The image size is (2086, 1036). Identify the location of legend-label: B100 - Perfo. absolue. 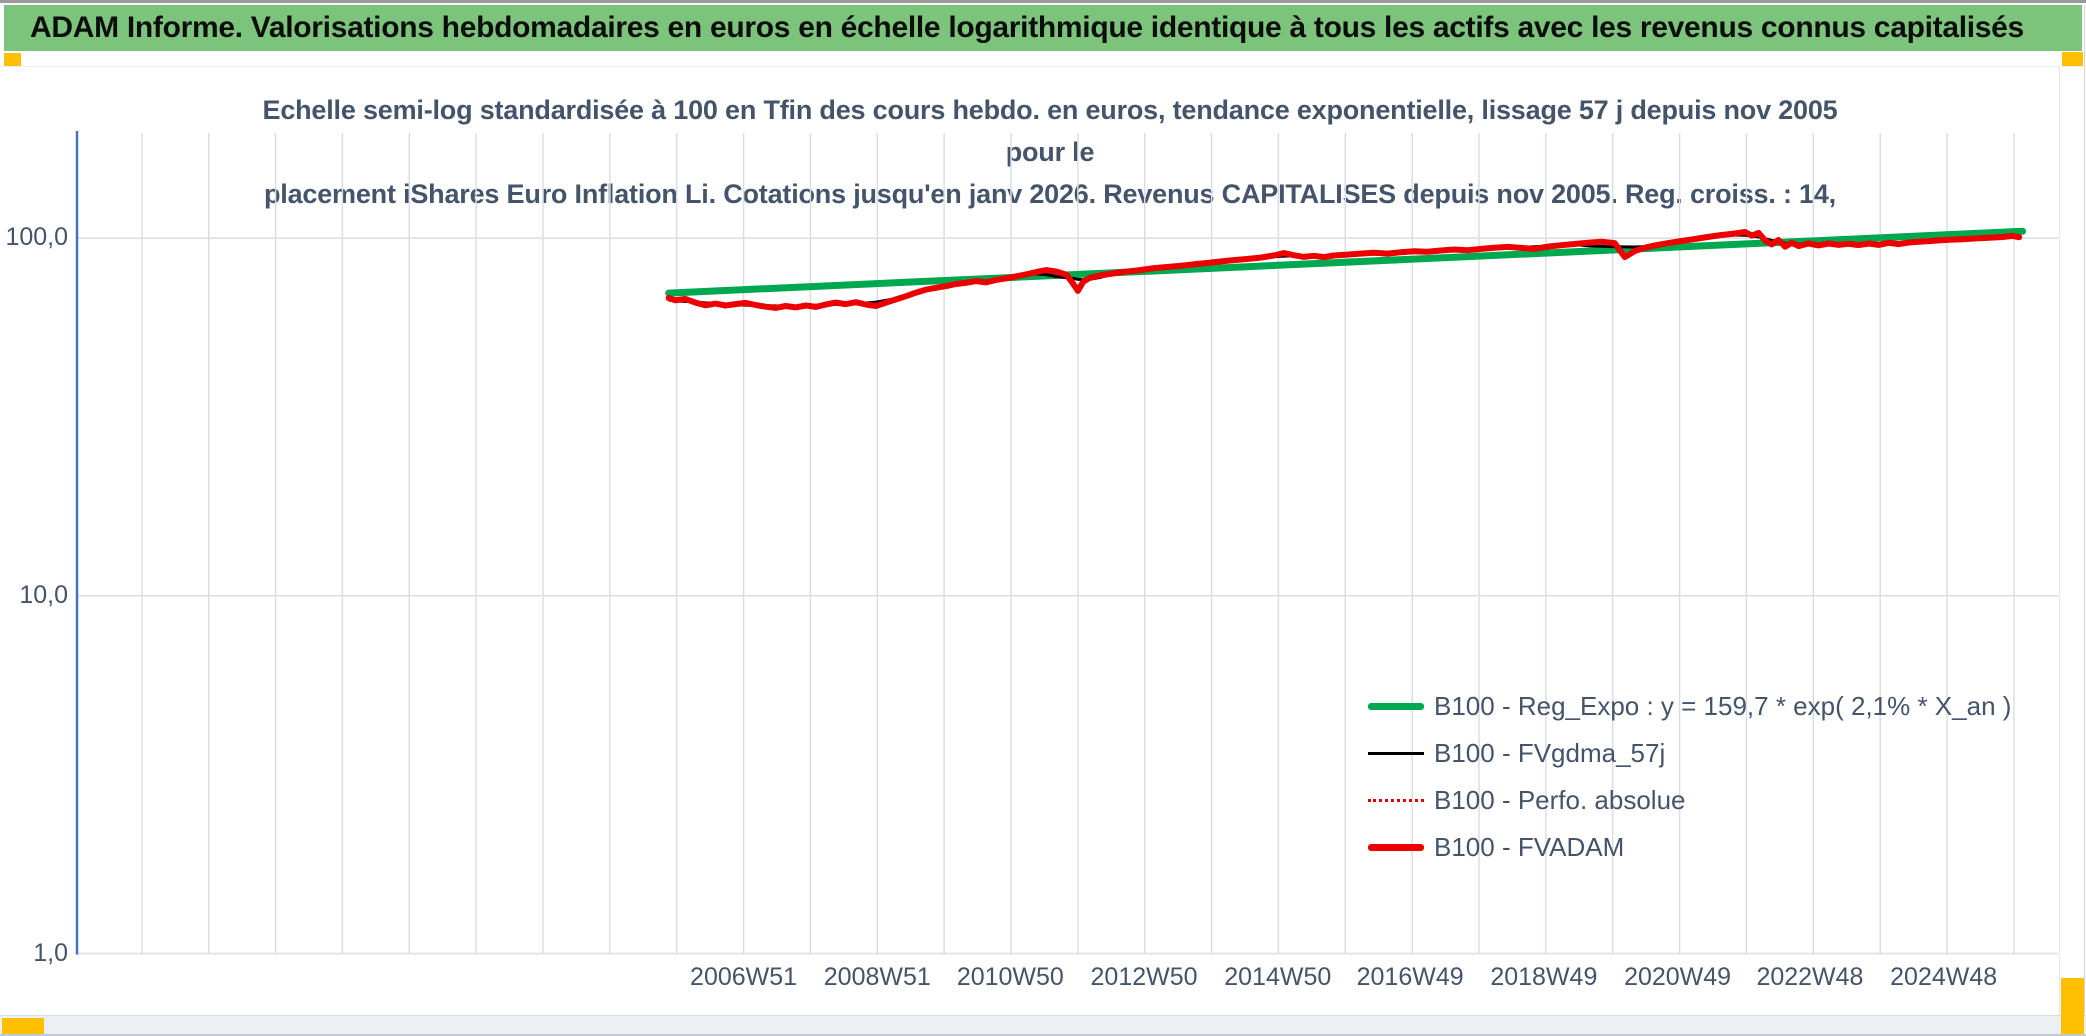
(1560, 800).